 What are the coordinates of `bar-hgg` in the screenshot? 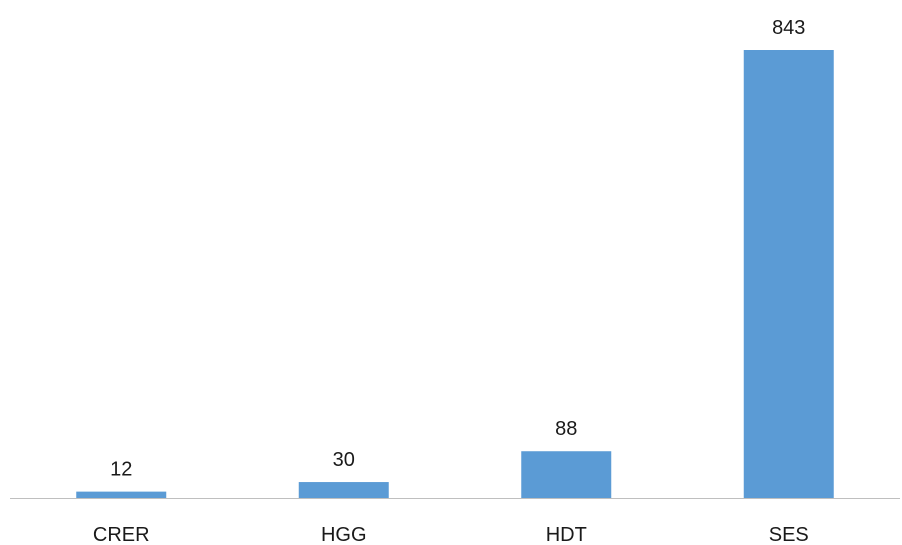 It's located at (343, 490).